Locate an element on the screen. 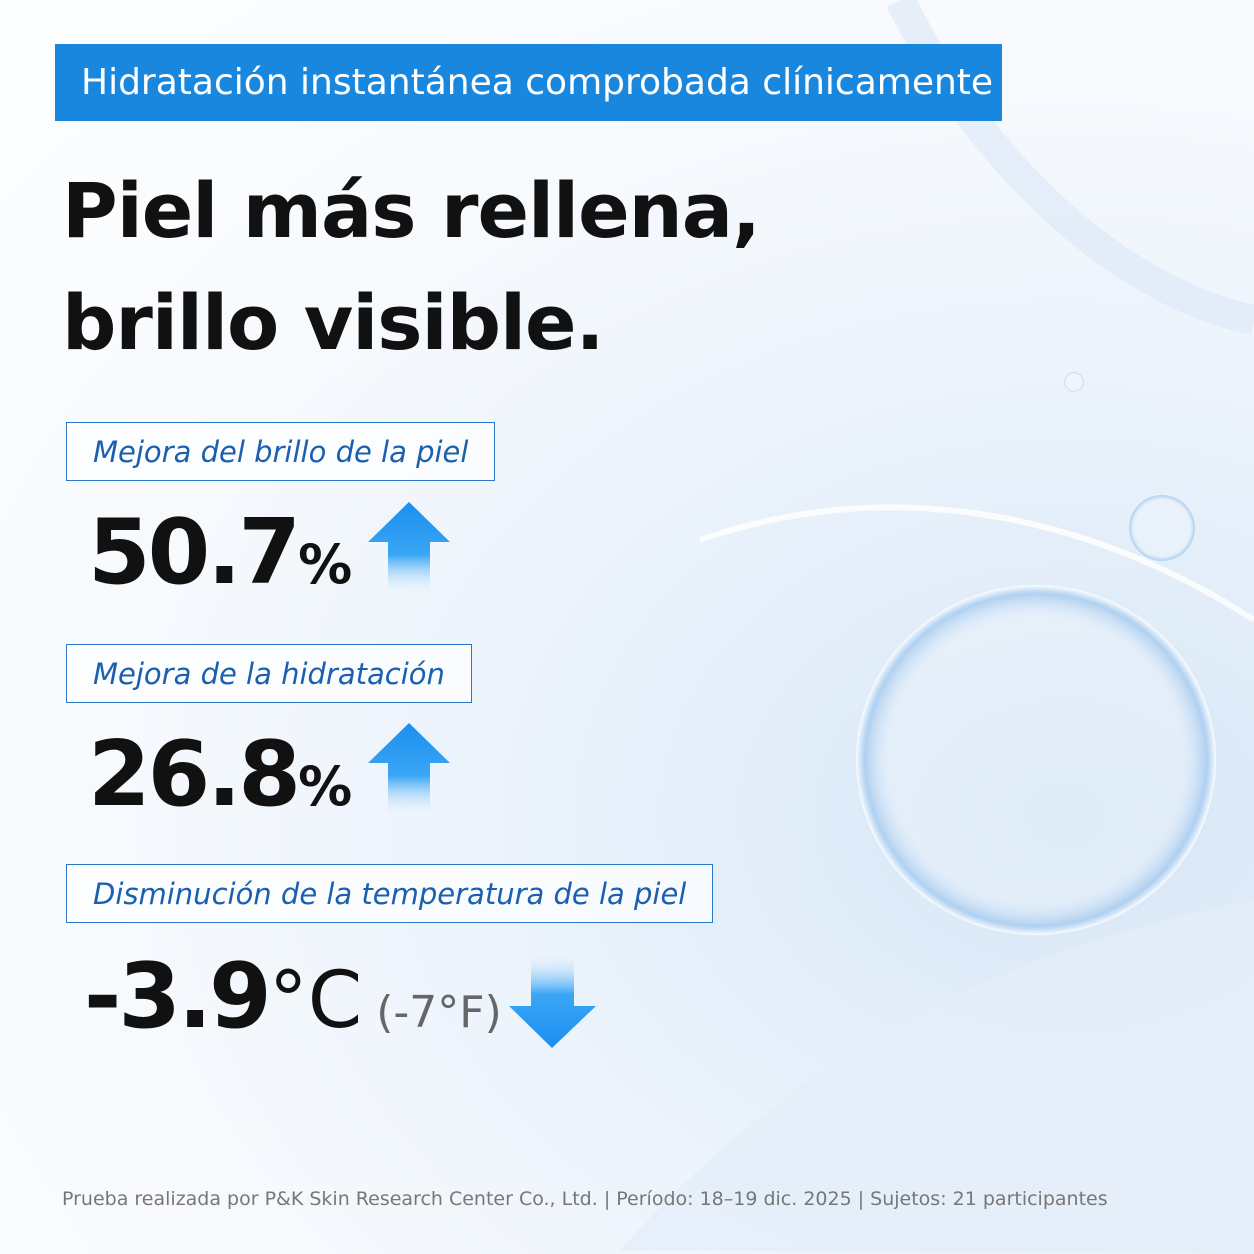 This screenshot has height=1254, width=1254. unit: °C is located at coordinates (315, 1001).